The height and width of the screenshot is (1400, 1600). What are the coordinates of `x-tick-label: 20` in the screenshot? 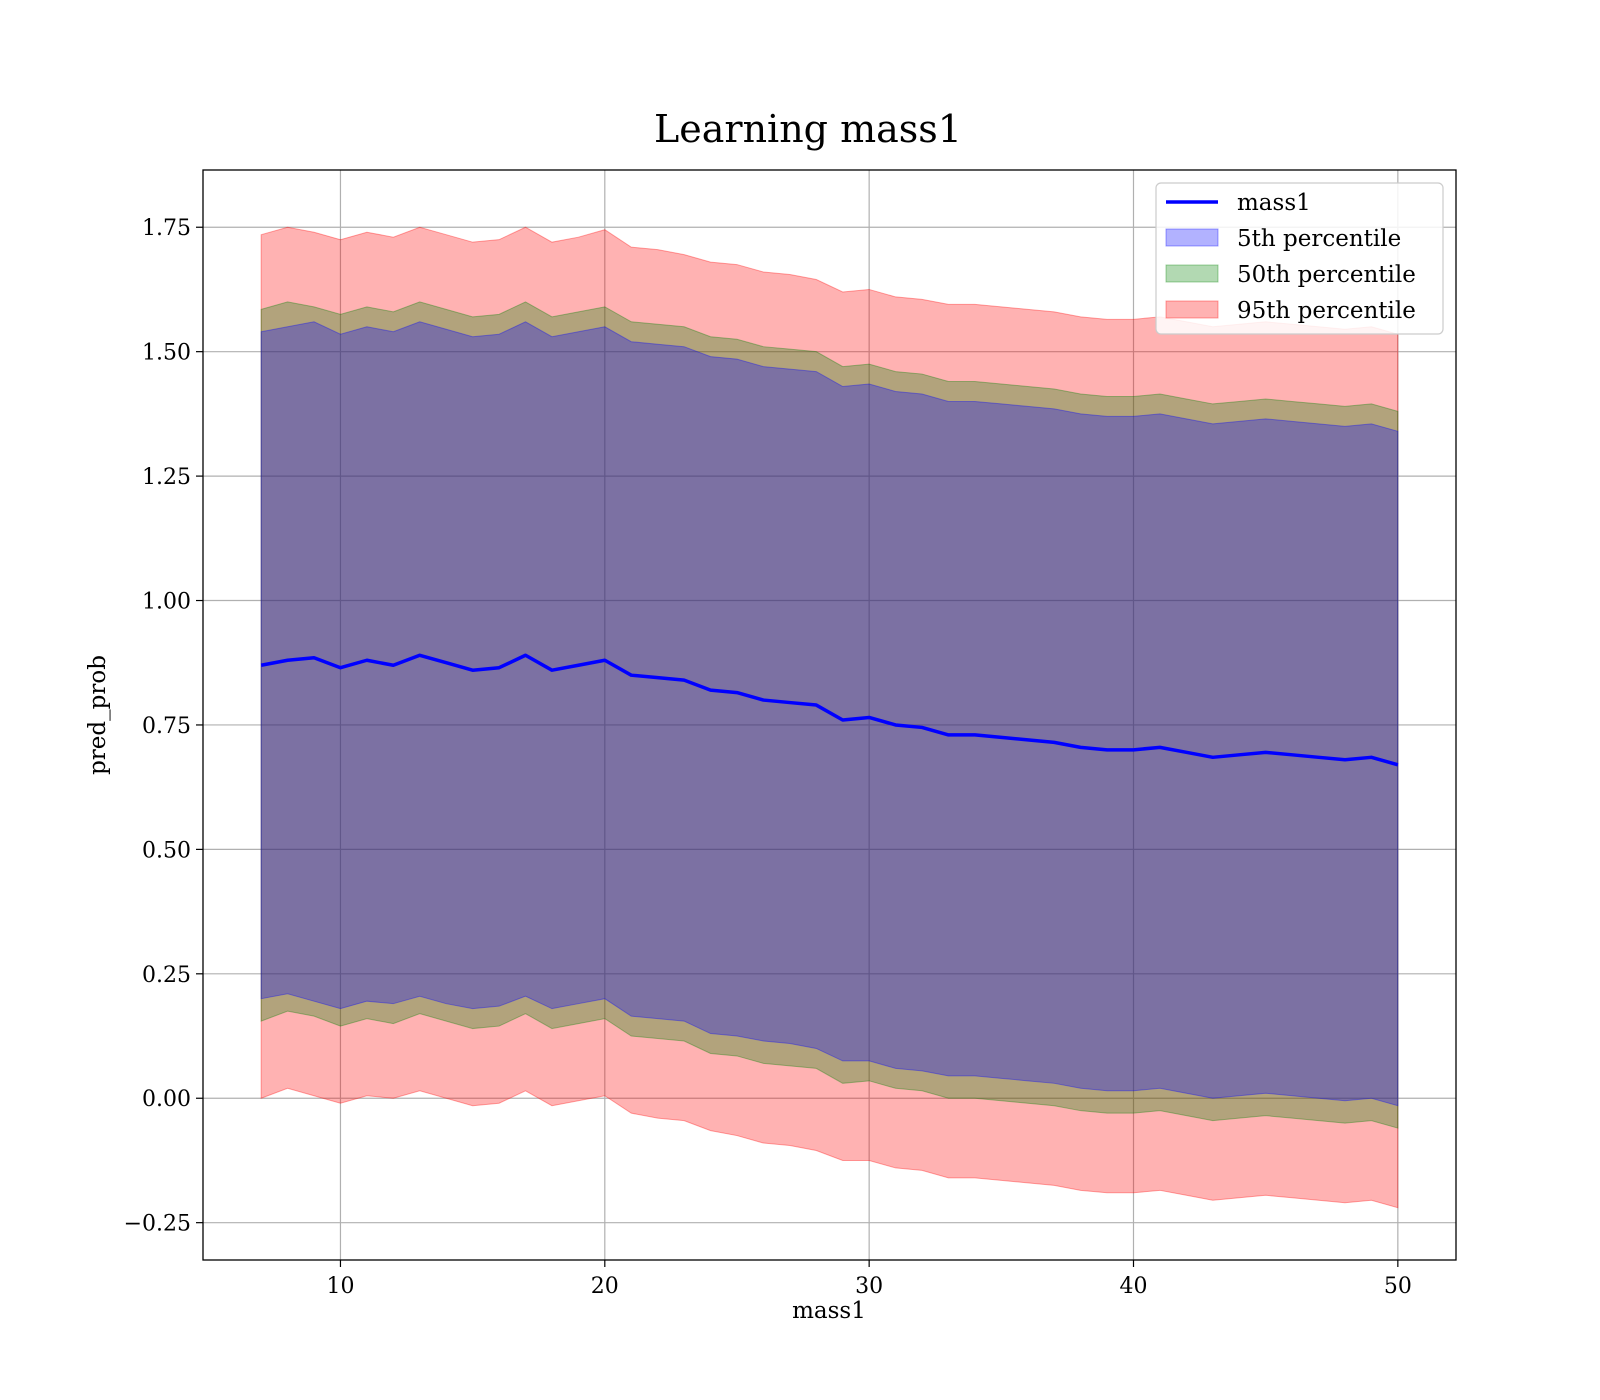 It's located at (605, 1286).